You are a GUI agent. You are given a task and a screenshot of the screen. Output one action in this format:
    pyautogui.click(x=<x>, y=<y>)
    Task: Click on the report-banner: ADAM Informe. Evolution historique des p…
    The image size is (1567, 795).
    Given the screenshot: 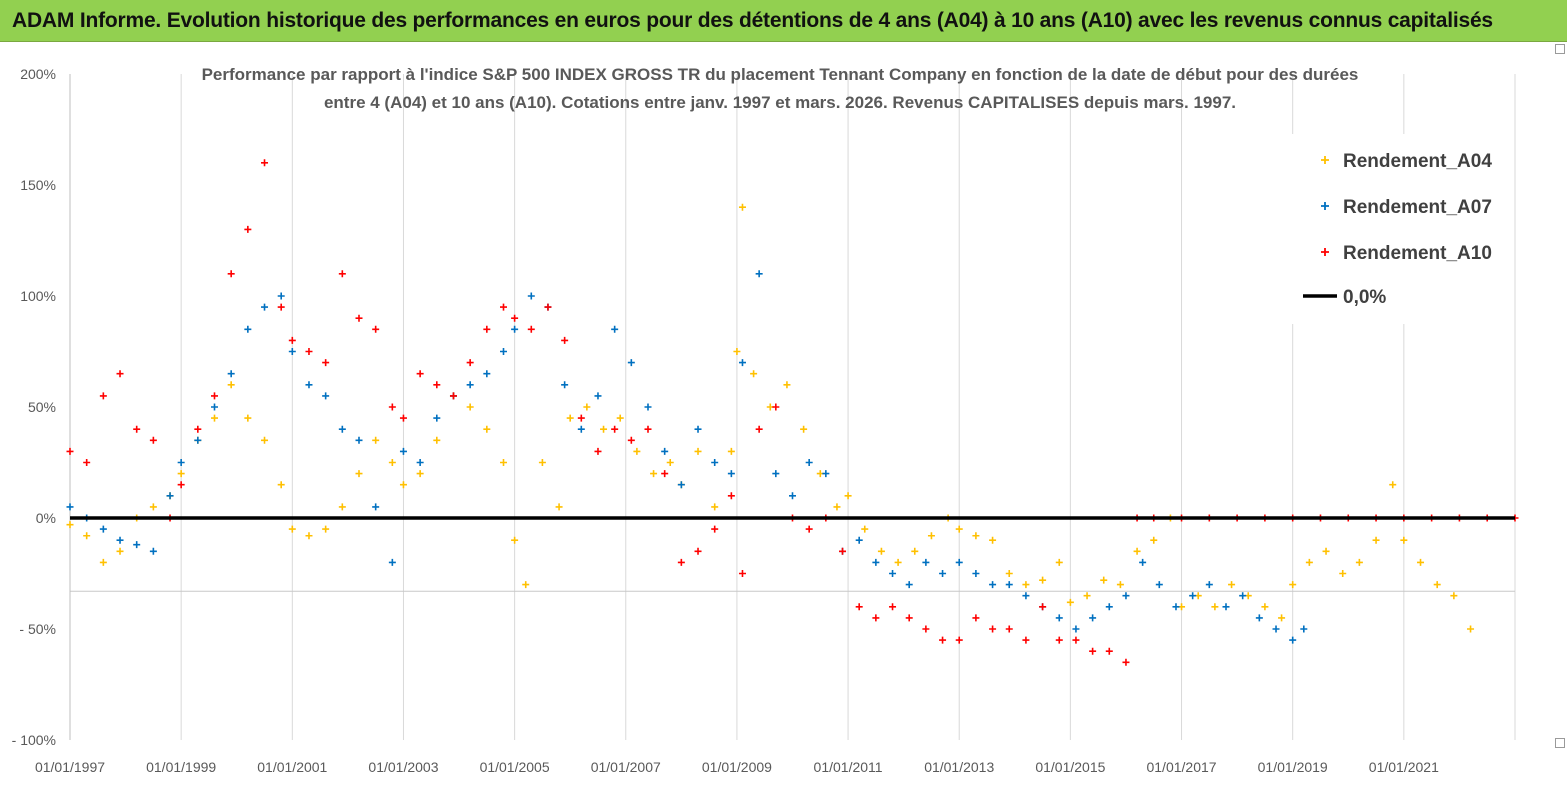 What is the action you would take?
    pyautogui.click(x=783, y=21)
    